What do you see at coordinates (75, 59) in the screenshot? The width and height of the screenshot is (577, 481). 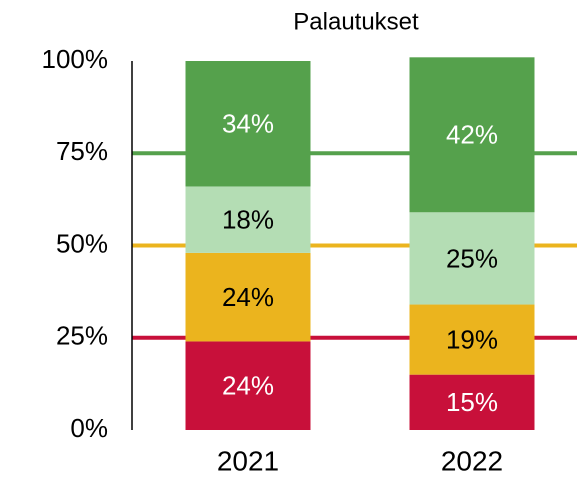 I see `y-tick-label: 100%` at bounding box center [75, 59].